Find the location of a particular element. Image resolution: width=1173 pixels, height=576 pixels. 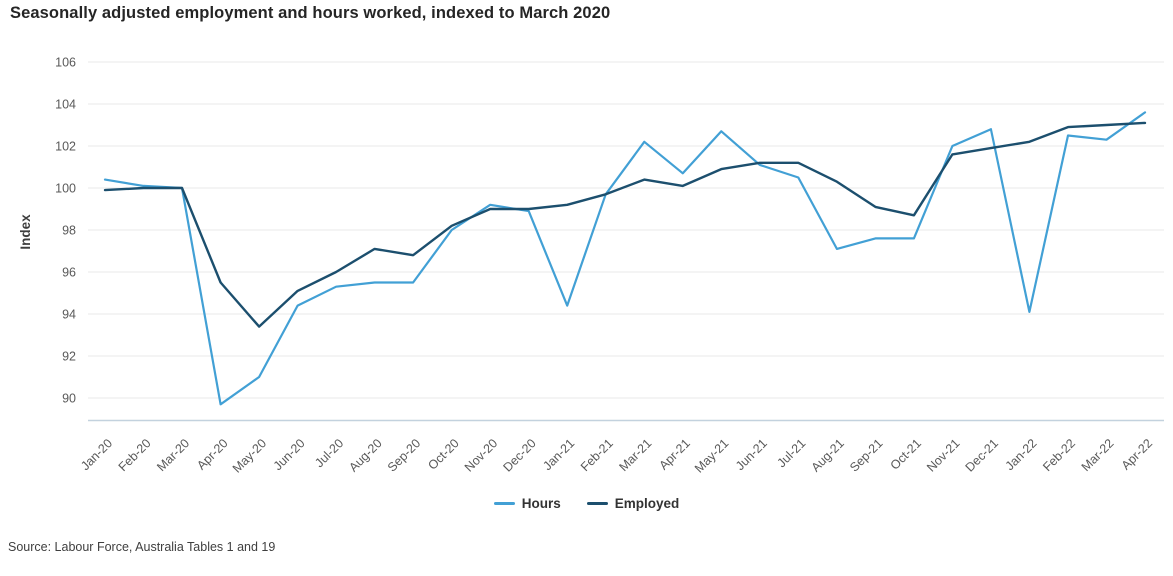

x-tick-label: Apr-20 is located at coordinates (212, 454).